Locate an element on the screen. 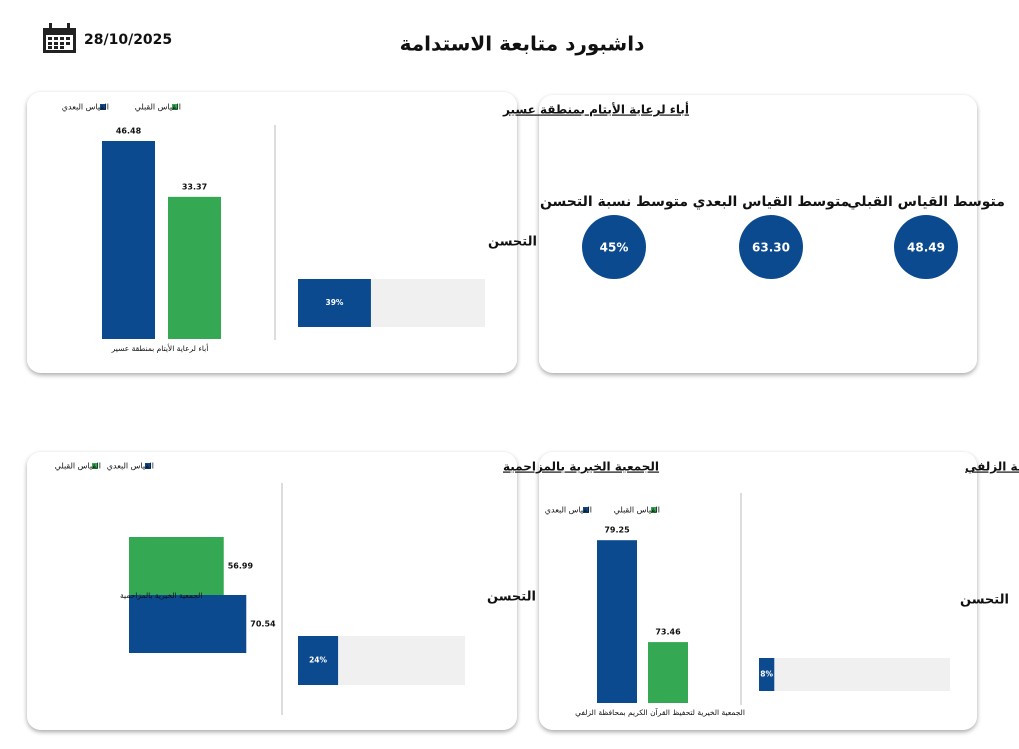  kpi-label: متوسط القياس القبلي is located at coordinates (926, 202).